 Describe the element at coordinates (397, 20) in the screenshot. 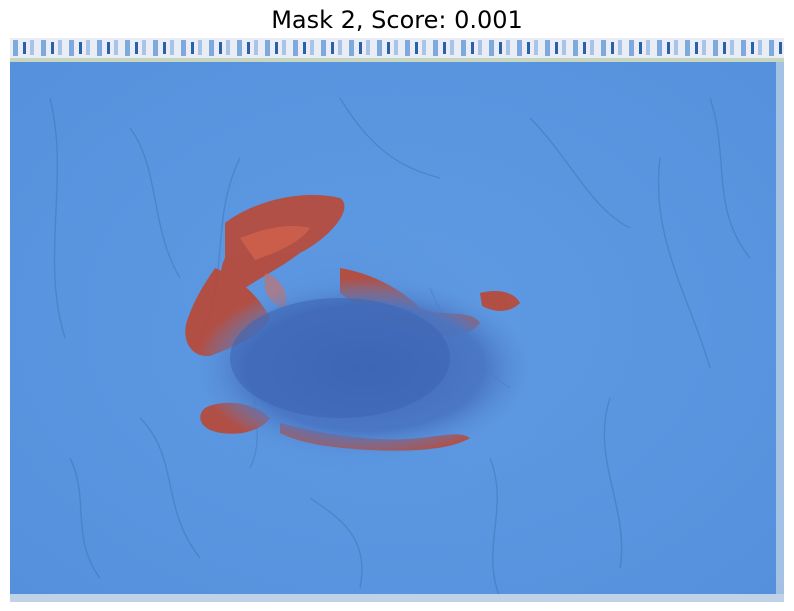

I see `figure-title: Mask 2, Score: 0.001` at that location.